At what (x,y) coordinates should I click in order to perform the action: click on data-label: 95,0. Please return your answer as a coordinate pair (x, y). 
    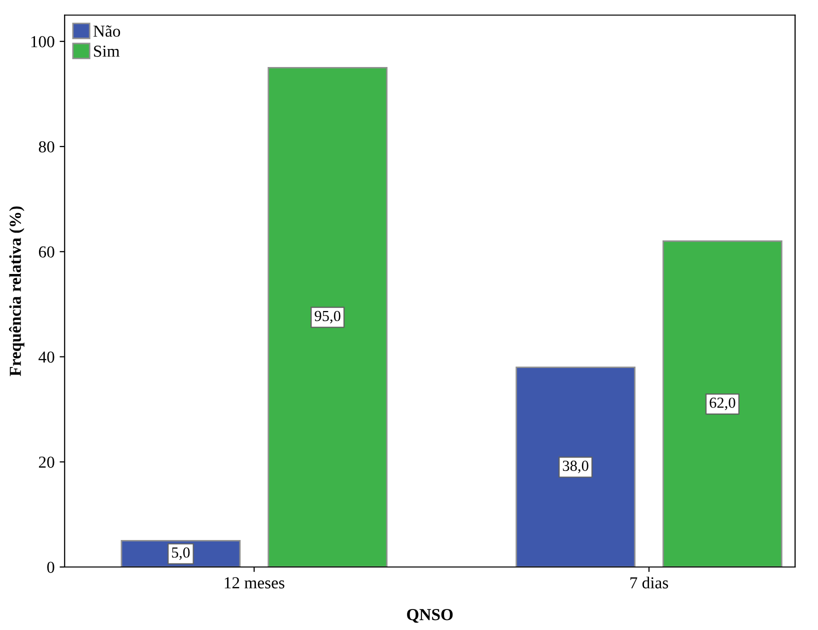
    Looking at the image, I should click on (327, 317).